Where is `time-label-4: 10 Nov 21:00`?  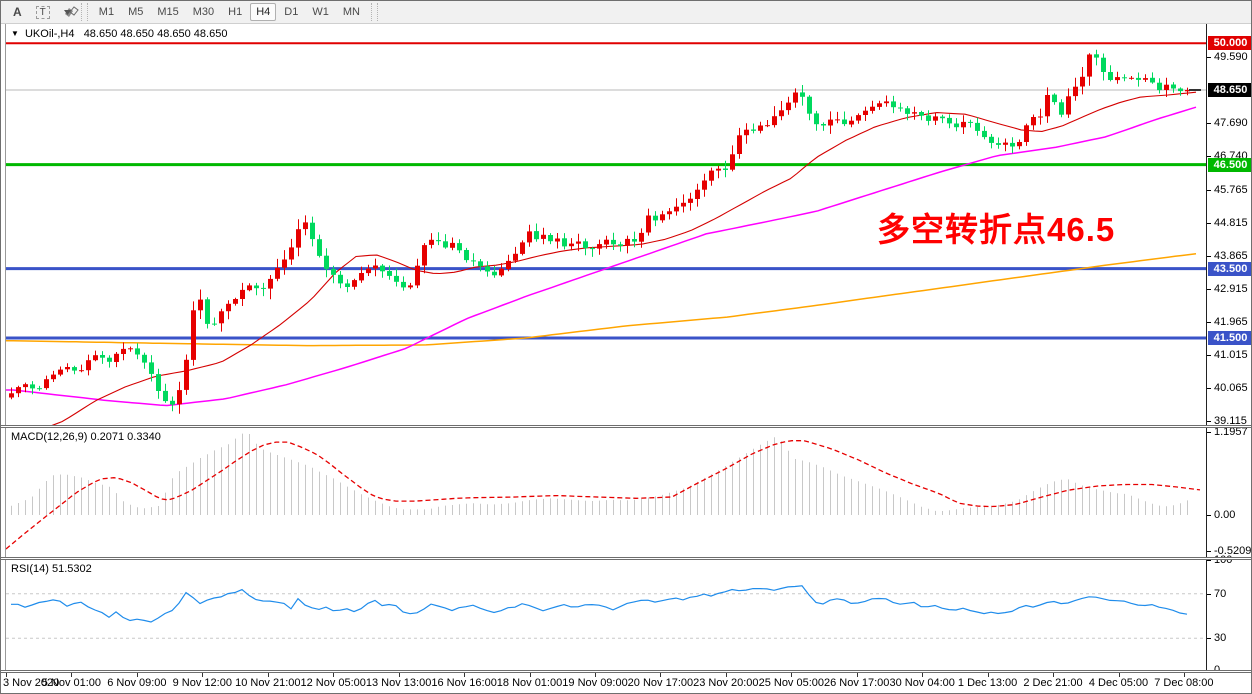 time-label-4: 10 Nov 21:00 is located at coordinates (268, 683).